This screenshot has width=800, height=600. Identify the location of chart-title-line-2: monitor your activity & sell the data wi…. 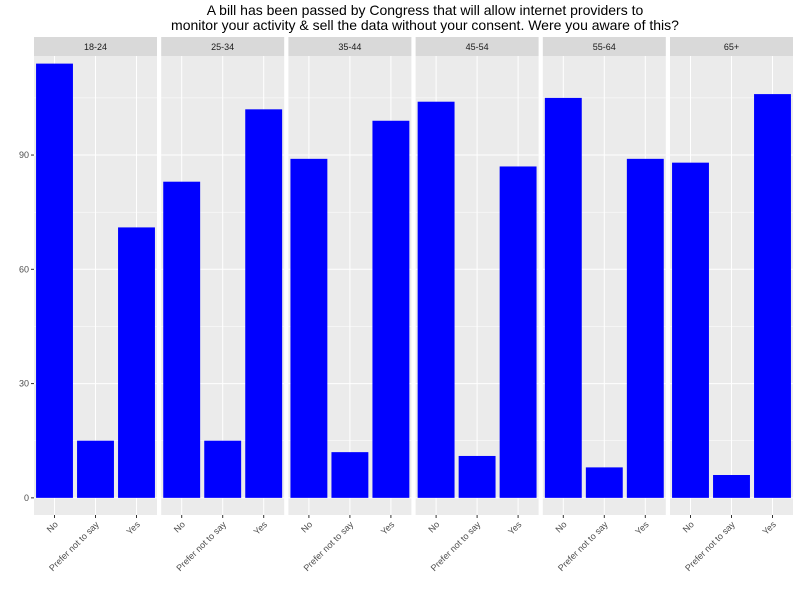
(425, 25).